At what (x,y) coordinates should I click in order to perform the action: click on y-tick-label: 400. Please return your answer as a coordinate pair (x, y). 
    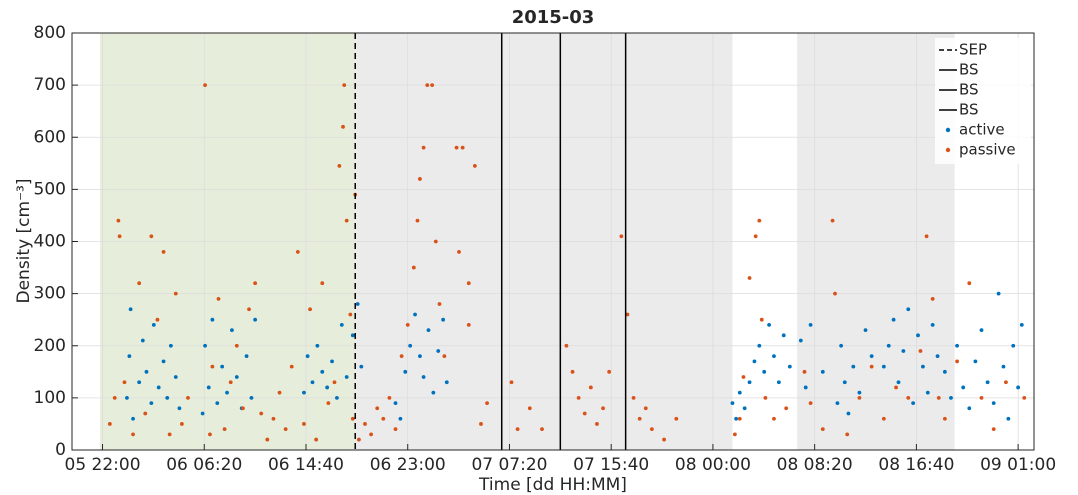
    Looking at the image, I should click on (50, 242).